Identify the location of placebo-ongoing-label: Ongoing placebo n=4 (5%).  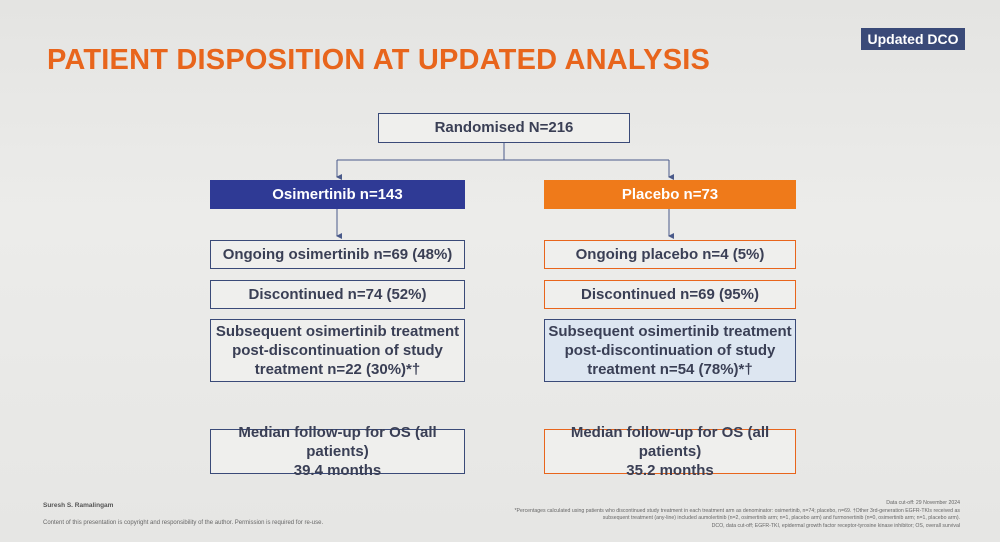
(670, 254).